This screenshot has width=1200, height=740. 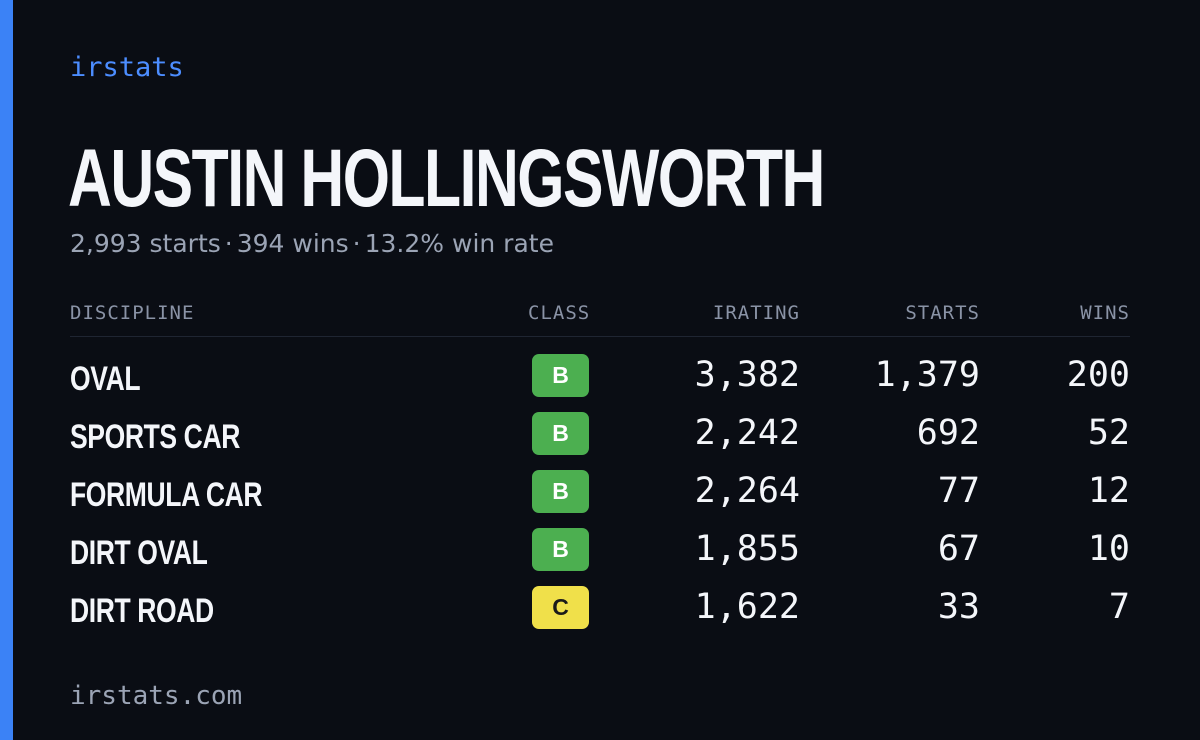 I want to click on table-row: OVAL B 3,382 1,379 200, so click(x=600, y=379).